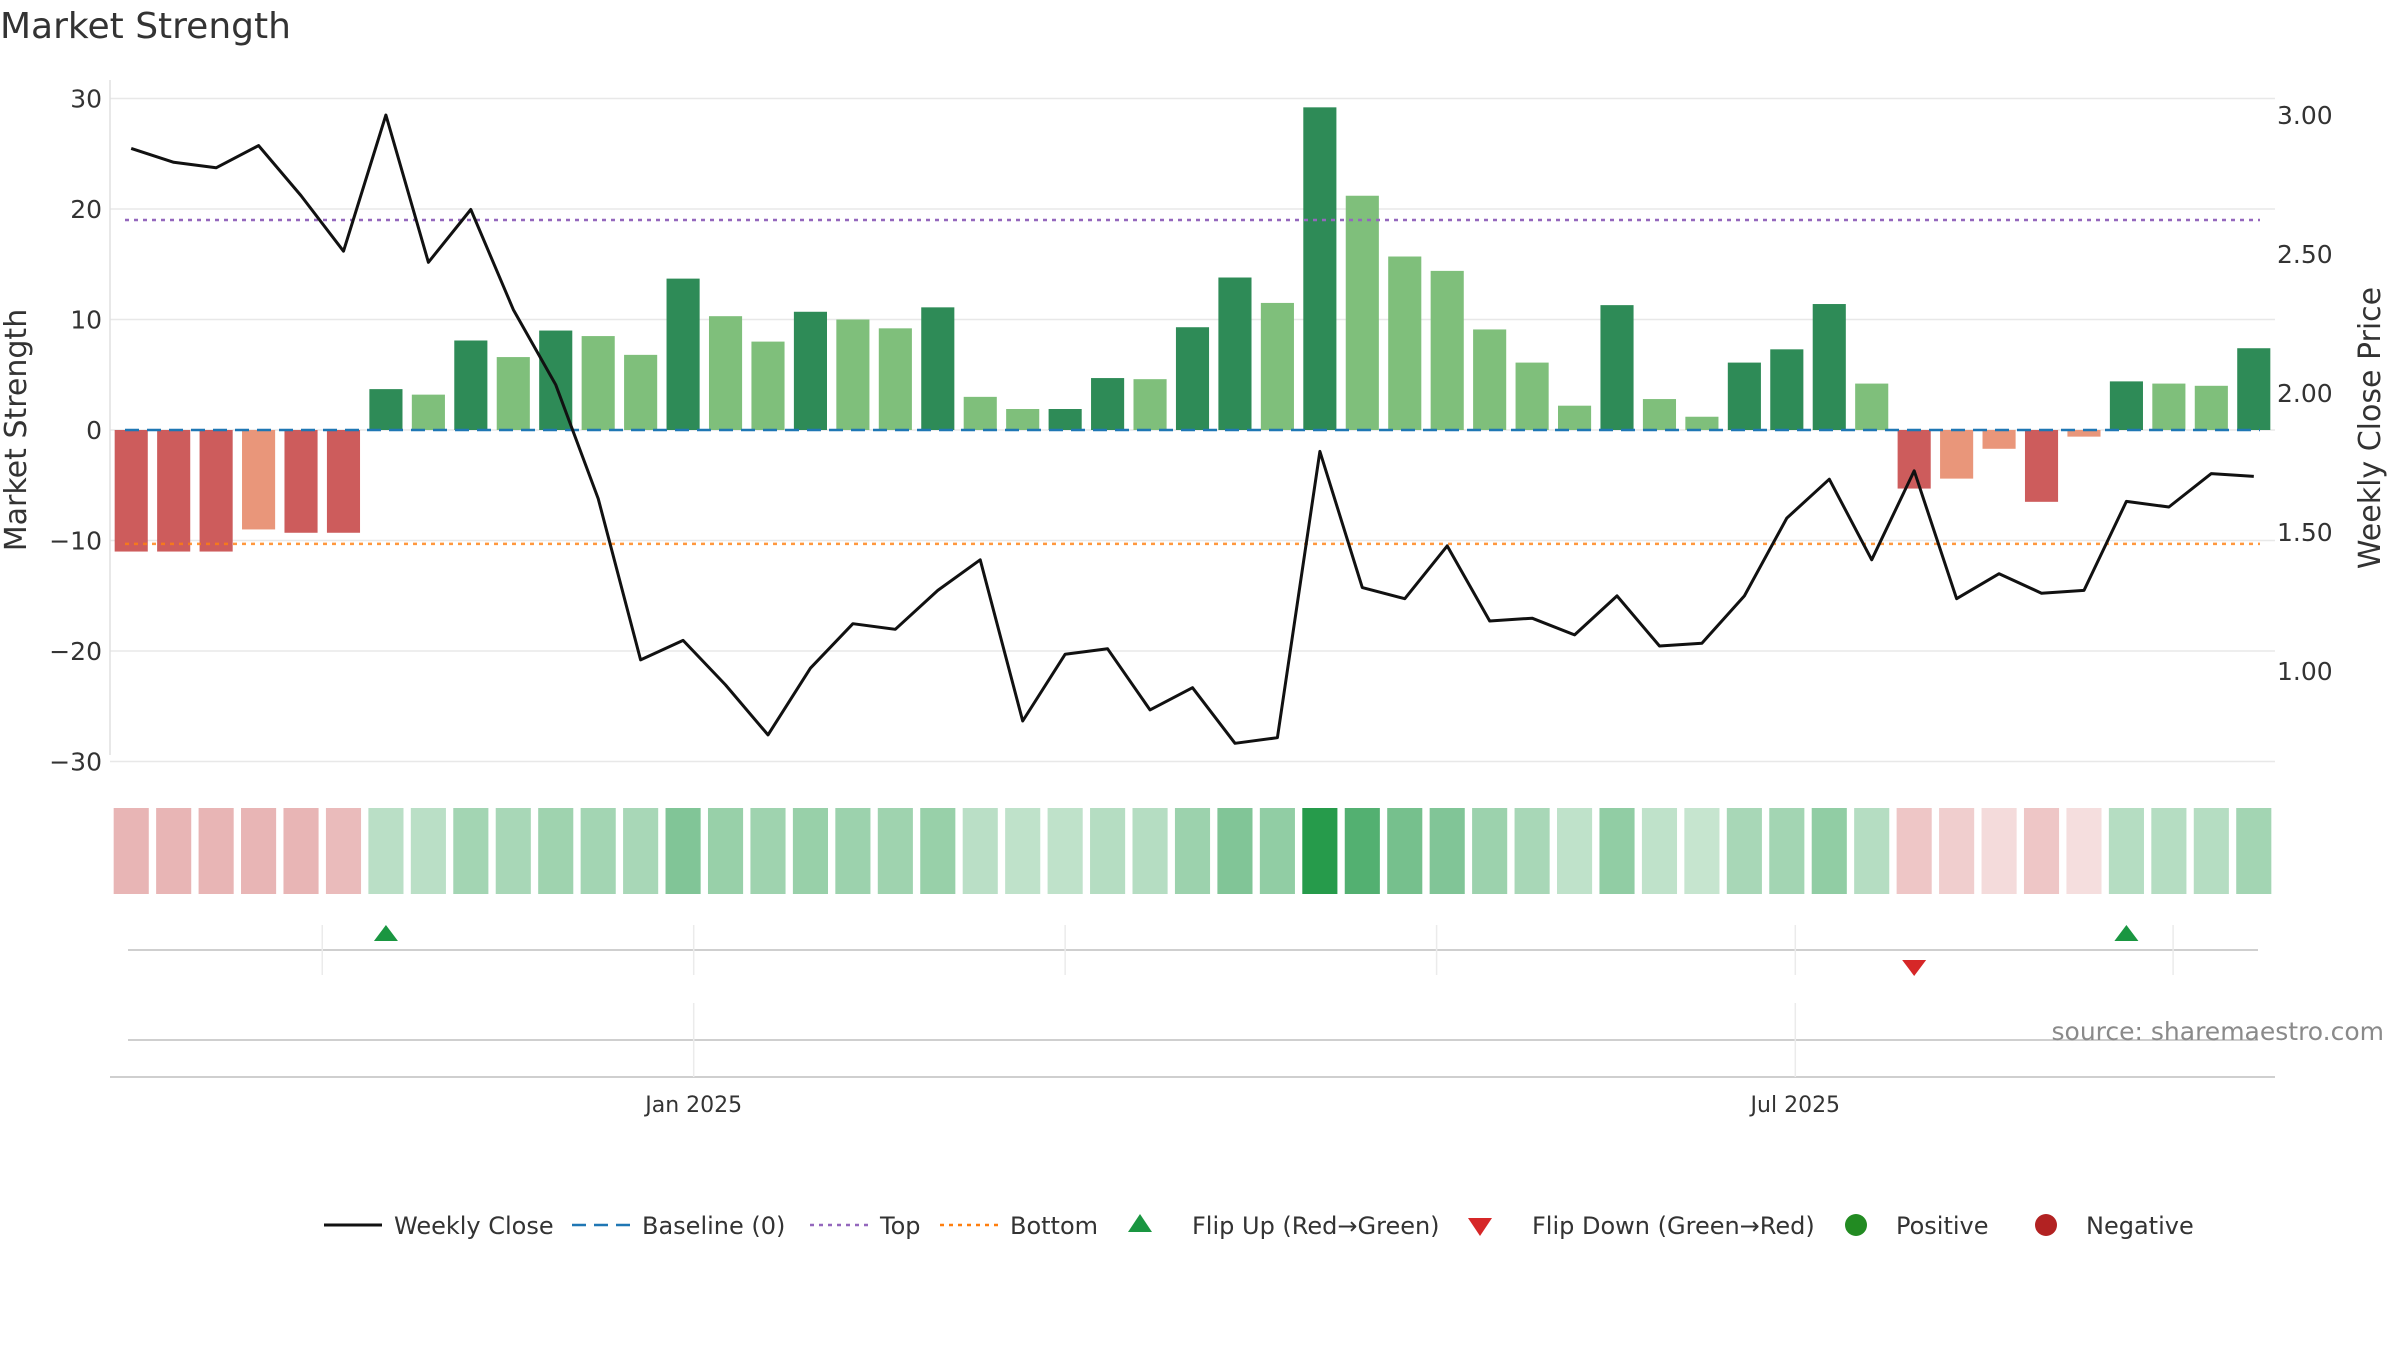 Image resolution: width=2400 pixels, height=1350 pixels. Describe the element at coordinates (2305, 671) in the screenshot. I see `y2-tick-label: 1.00` at that location.